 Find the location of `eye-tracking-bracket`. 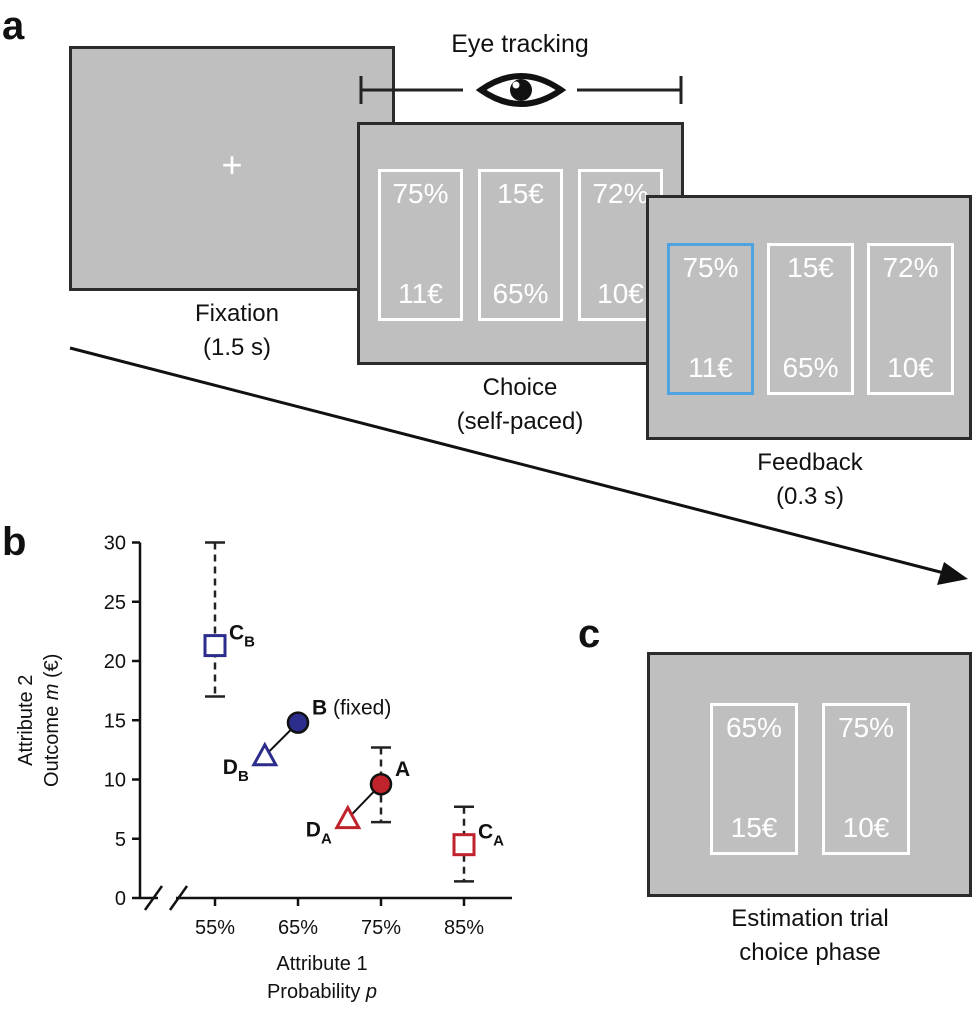

eye-tracking-bracket is located at coordinates (521, 90).